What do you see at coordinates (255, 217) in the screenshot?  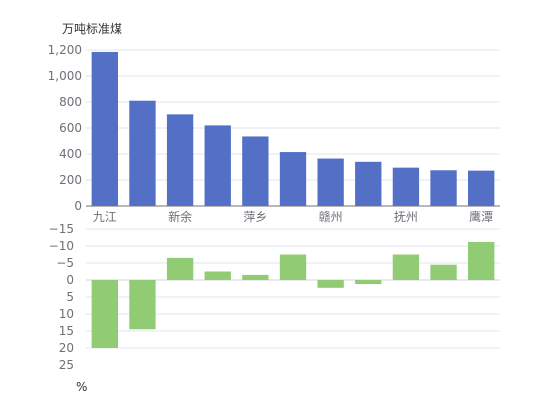 I see `x-tick-label: 萍乡` at bounding box center [255, 217].